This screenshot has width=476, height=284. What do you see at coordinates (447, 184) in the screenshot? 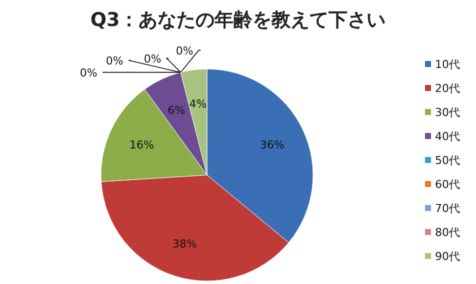
I see `legend-label: 60代` at bounding box center [447, 184].